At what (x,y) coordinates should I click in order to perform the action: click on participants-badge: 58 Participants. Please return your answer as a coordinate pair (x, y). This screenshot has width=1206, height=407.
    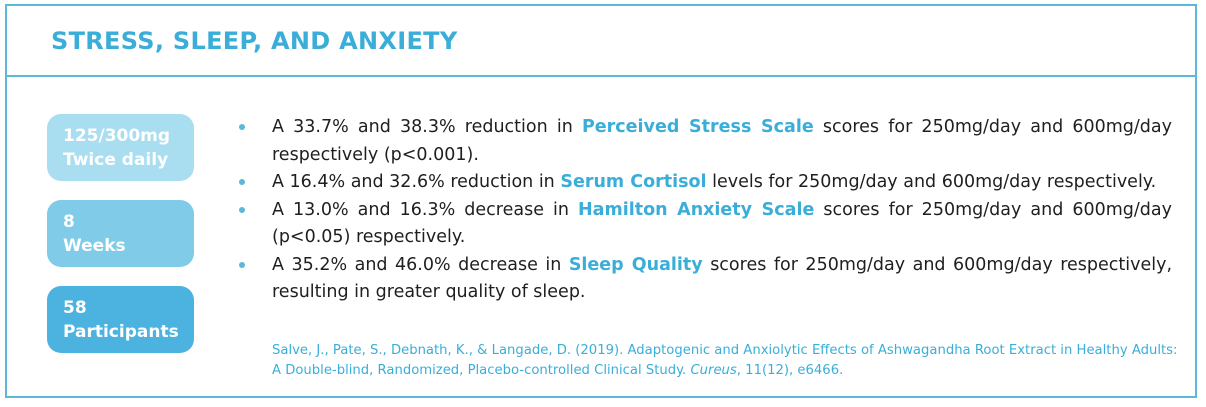
    Looking at the image, I should click on (120, 319).